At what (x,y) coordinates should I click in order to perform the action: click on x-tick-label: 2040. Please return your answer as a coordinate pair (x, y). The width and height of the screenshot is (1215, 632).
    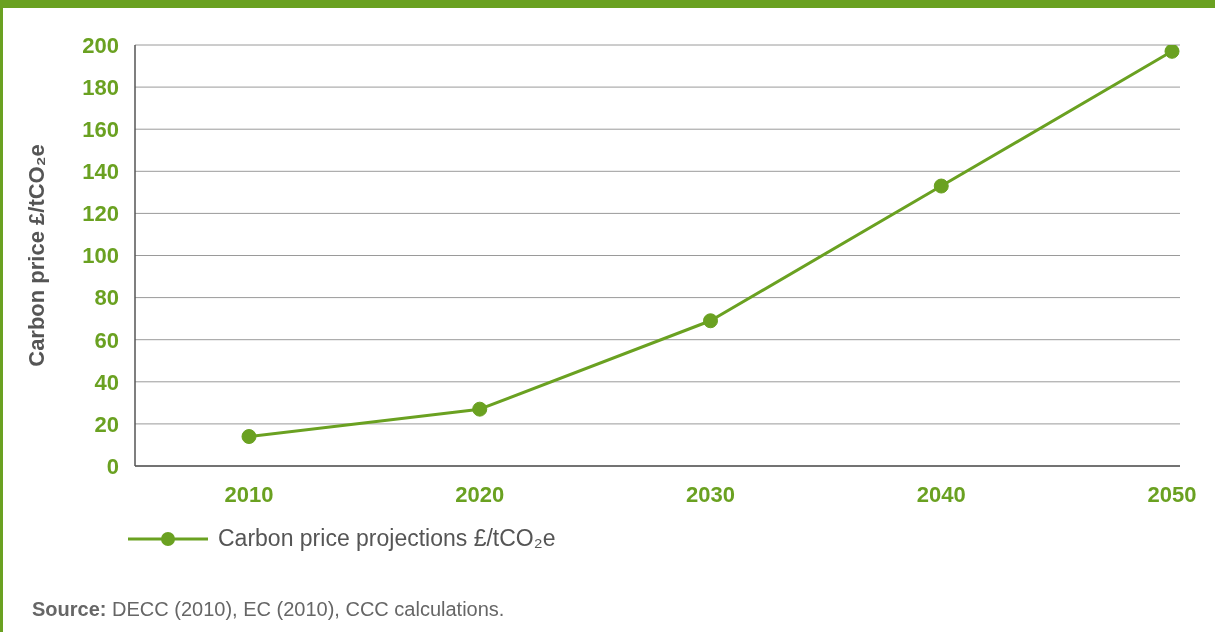
    Looking at the image, I should click on (941, 494).